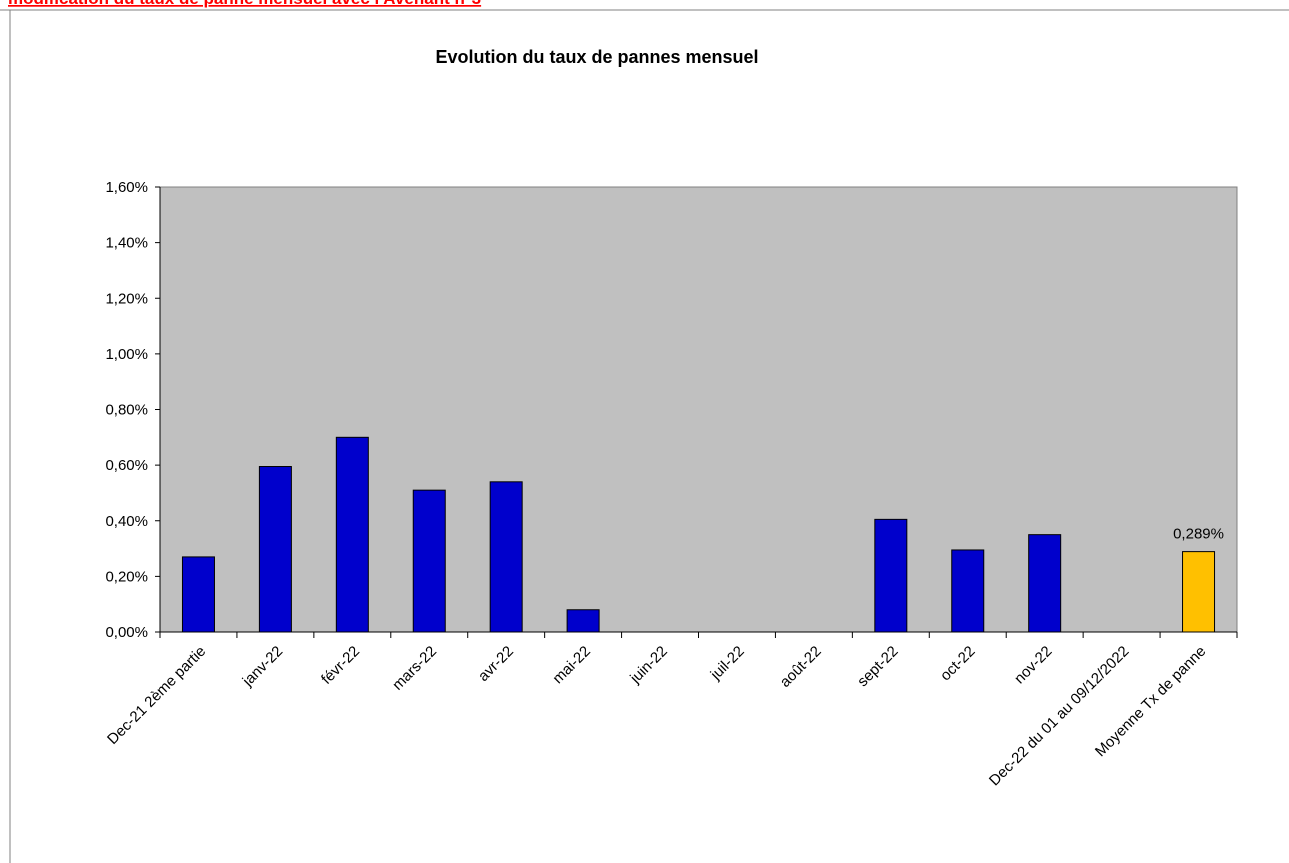 Image resolution: width=1289 pixels, height=863 pixels. I want to click on x-tick-label: avr-22, so click(496, 664).